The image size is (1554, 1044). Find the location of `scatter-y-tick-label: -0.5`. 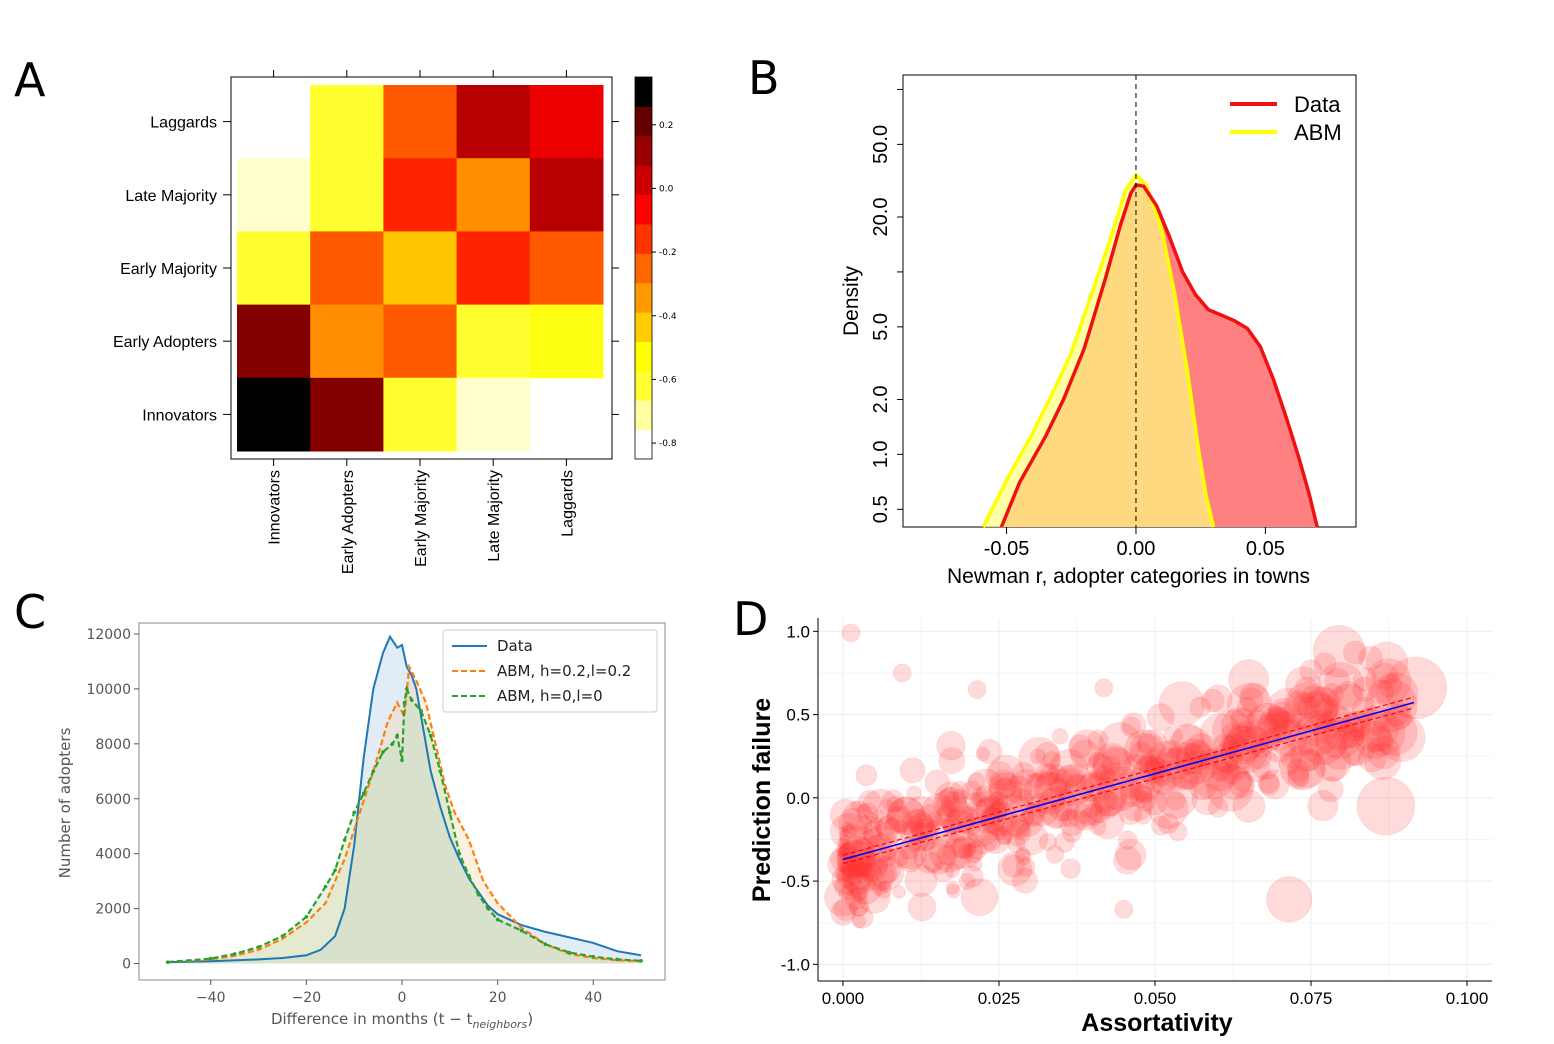

scatter-y-tick-label: -0.5 is located at coordinates (795, 881).